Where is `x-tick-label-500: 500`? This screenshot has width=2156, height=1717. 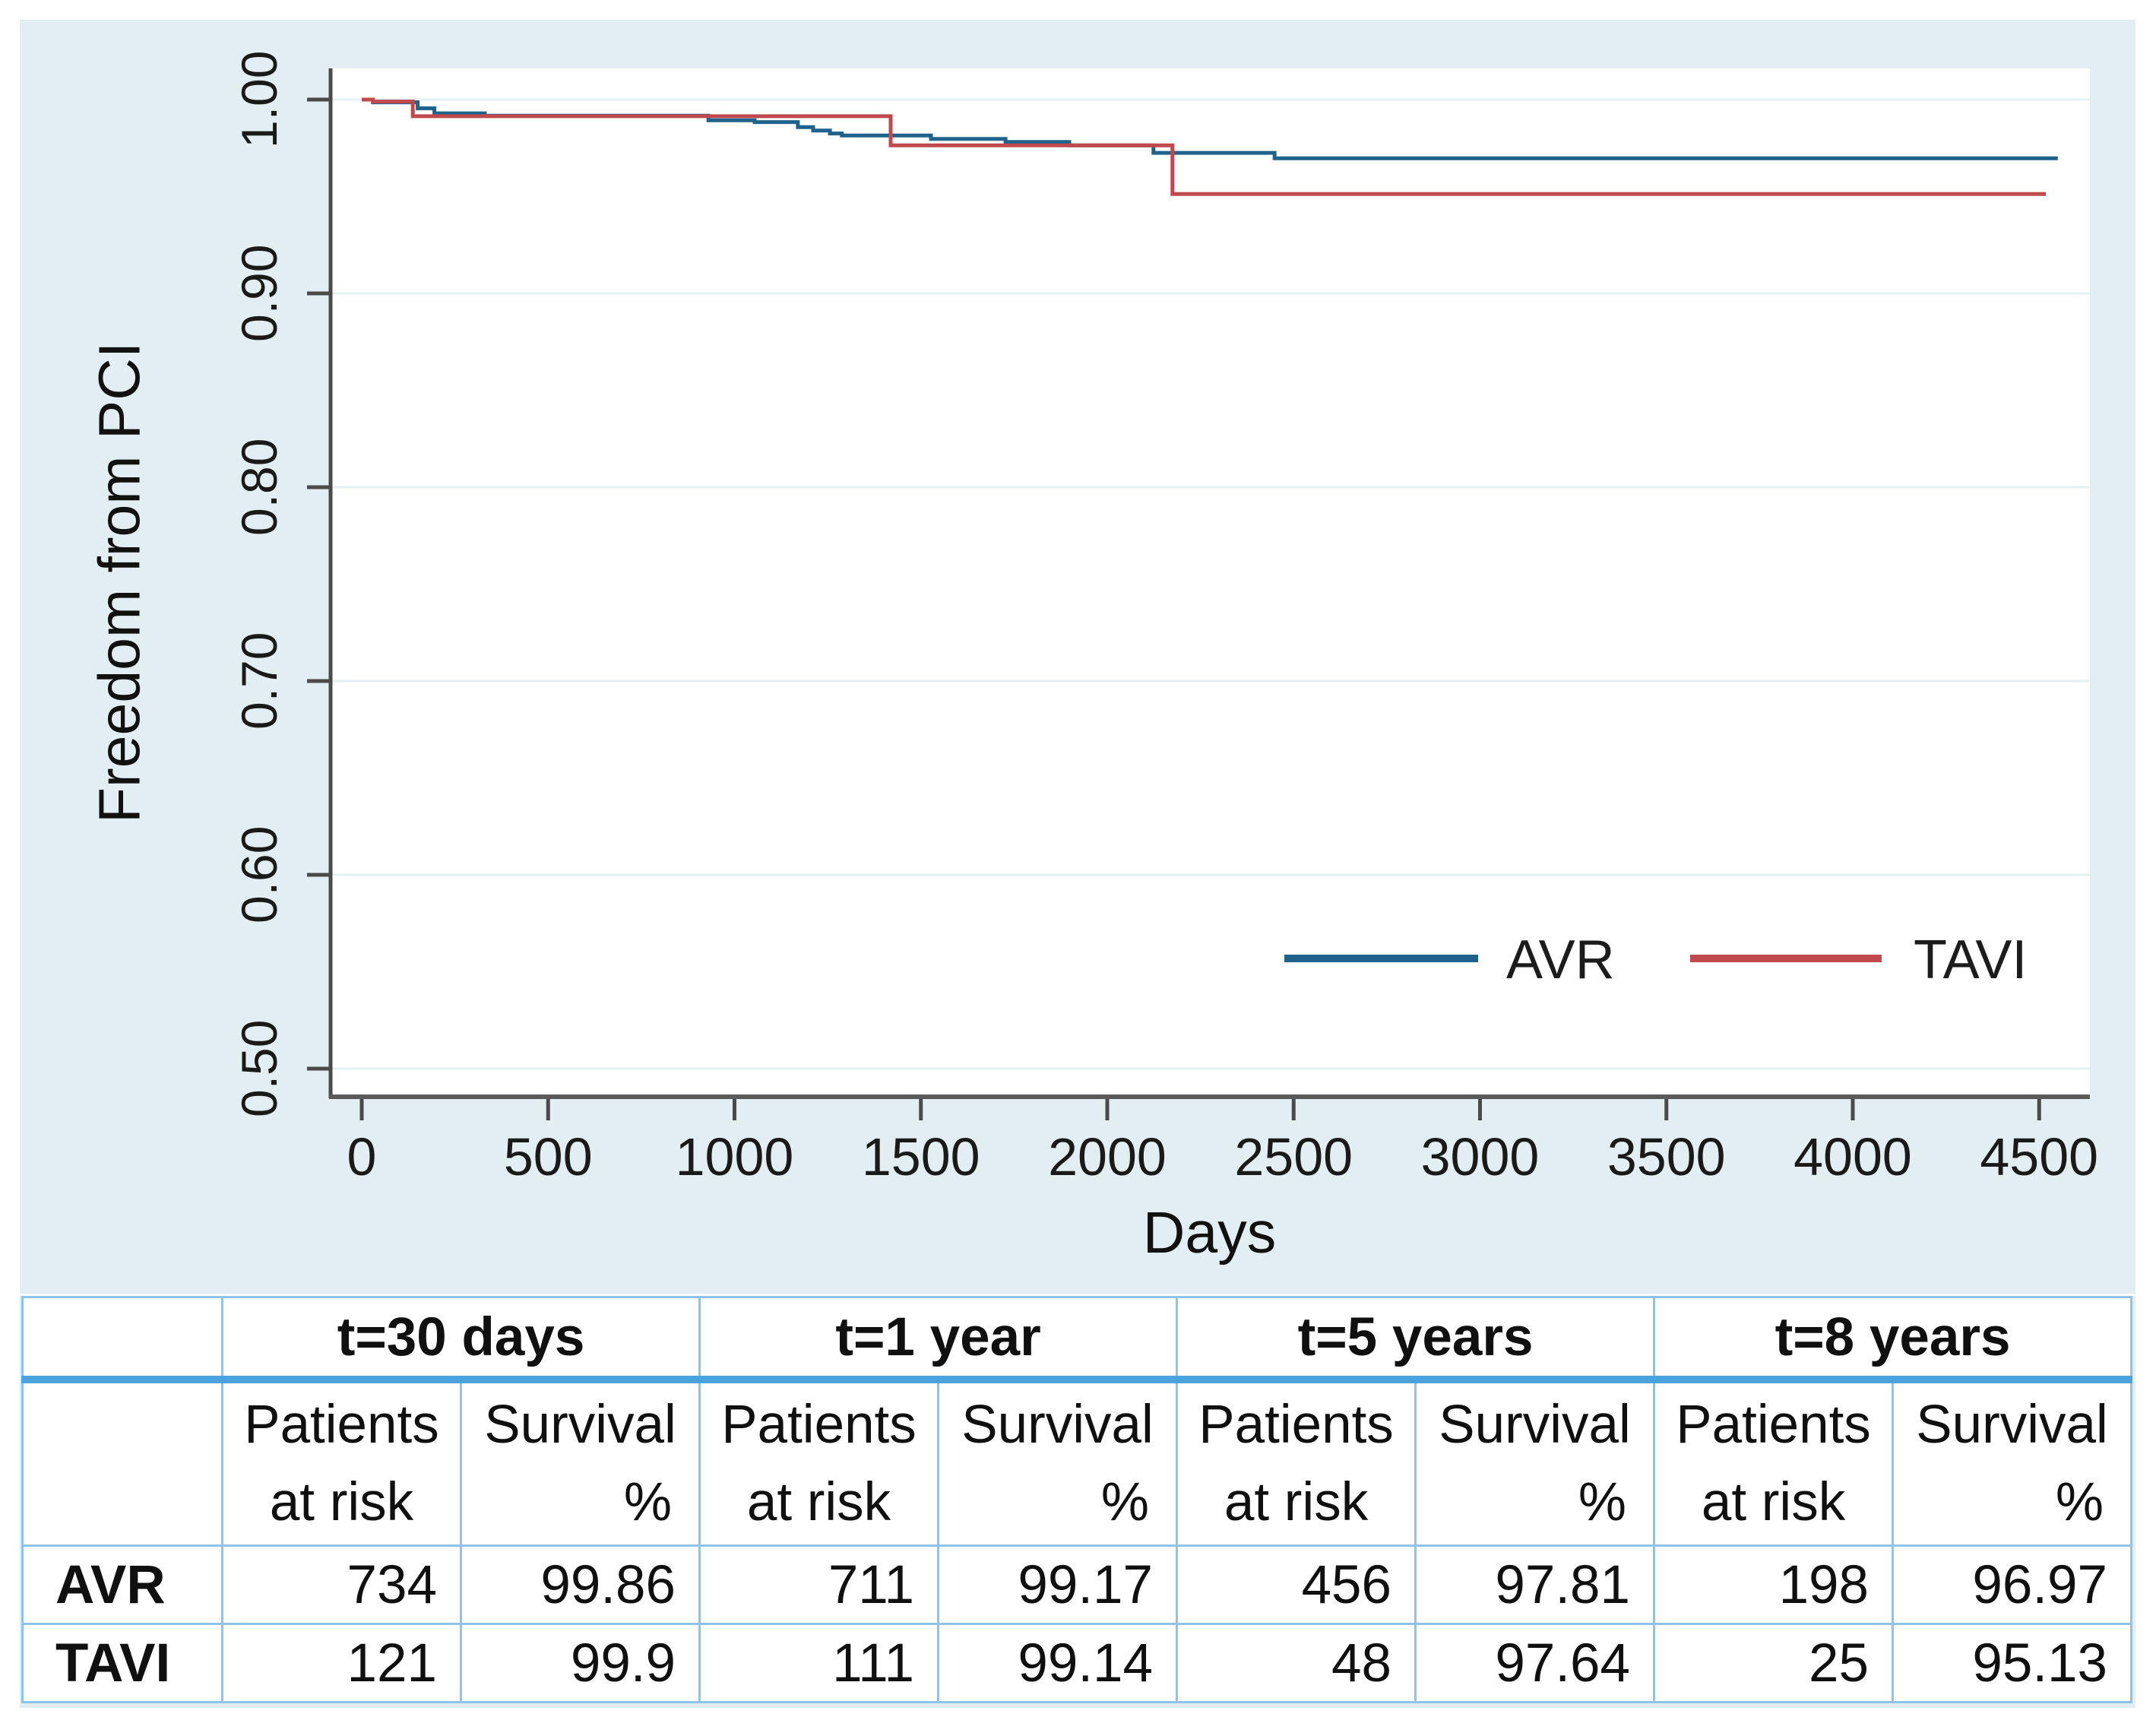
x-tick-label-500: 500 is located at coordinates (548, 1156).